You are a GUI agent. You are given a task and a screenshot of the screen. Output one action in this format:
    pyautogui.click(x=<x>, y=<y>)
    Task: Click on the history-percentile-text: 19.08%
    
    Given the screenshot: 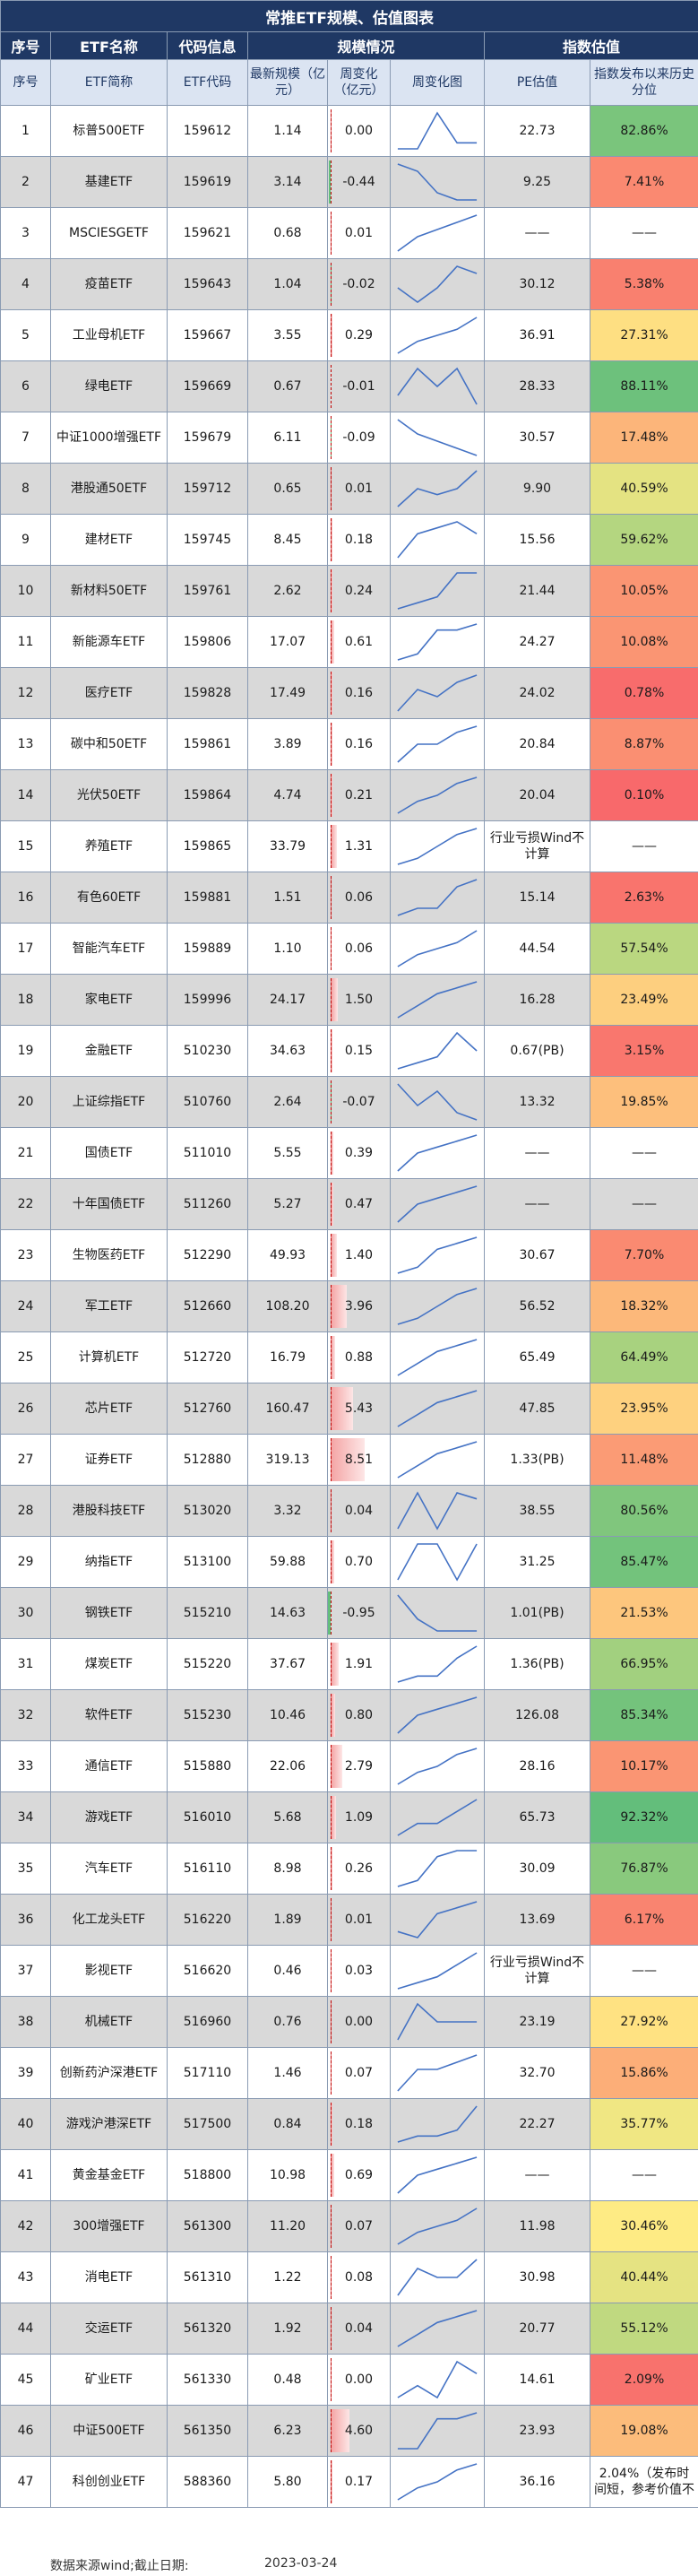 What is the action you would take?
    pyautogui.click(x=644, y=2431)
    